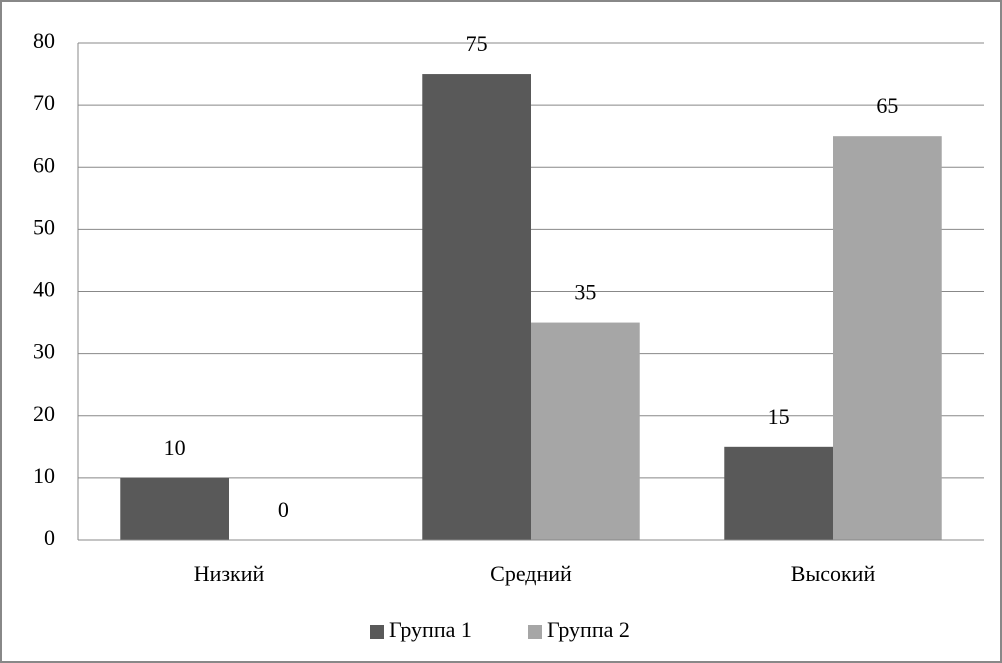 The height and width of the screenshot is (663, 1002). What do you see at coordinates (175, 447) in the screenshot?
I see `data-label: 10` at bounding box center [175, 447].